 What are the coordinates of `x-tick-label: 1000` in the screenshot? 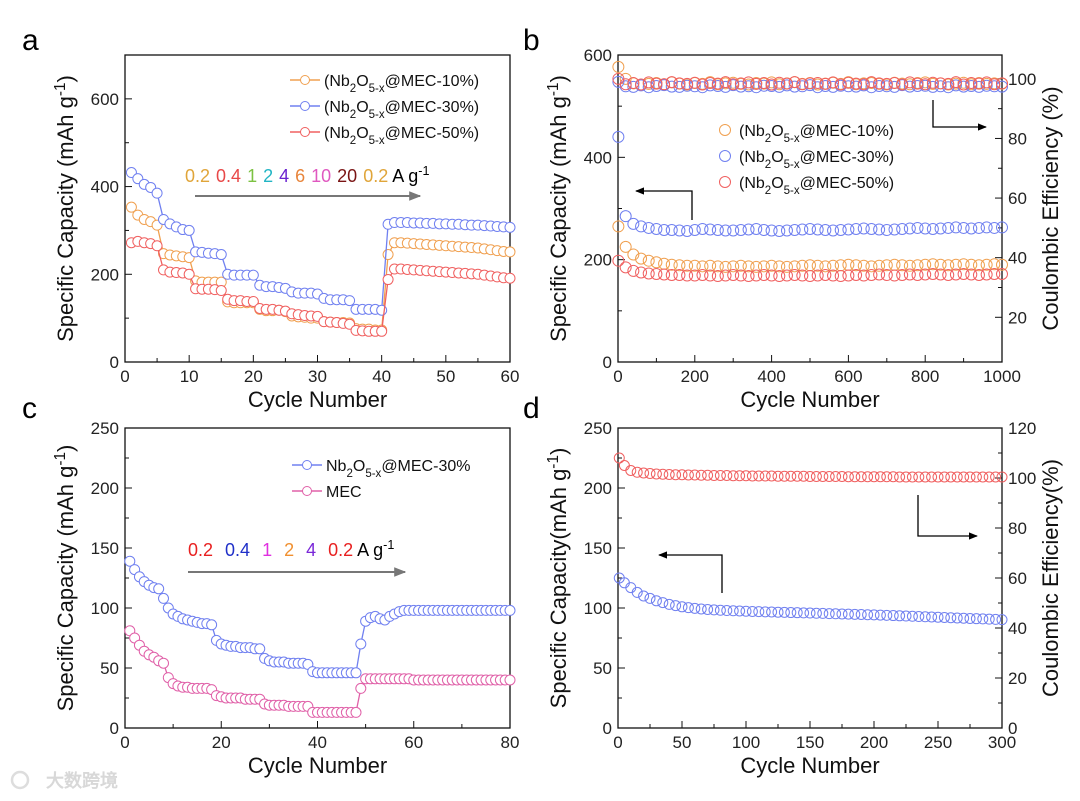 It's located at (1002, 376).